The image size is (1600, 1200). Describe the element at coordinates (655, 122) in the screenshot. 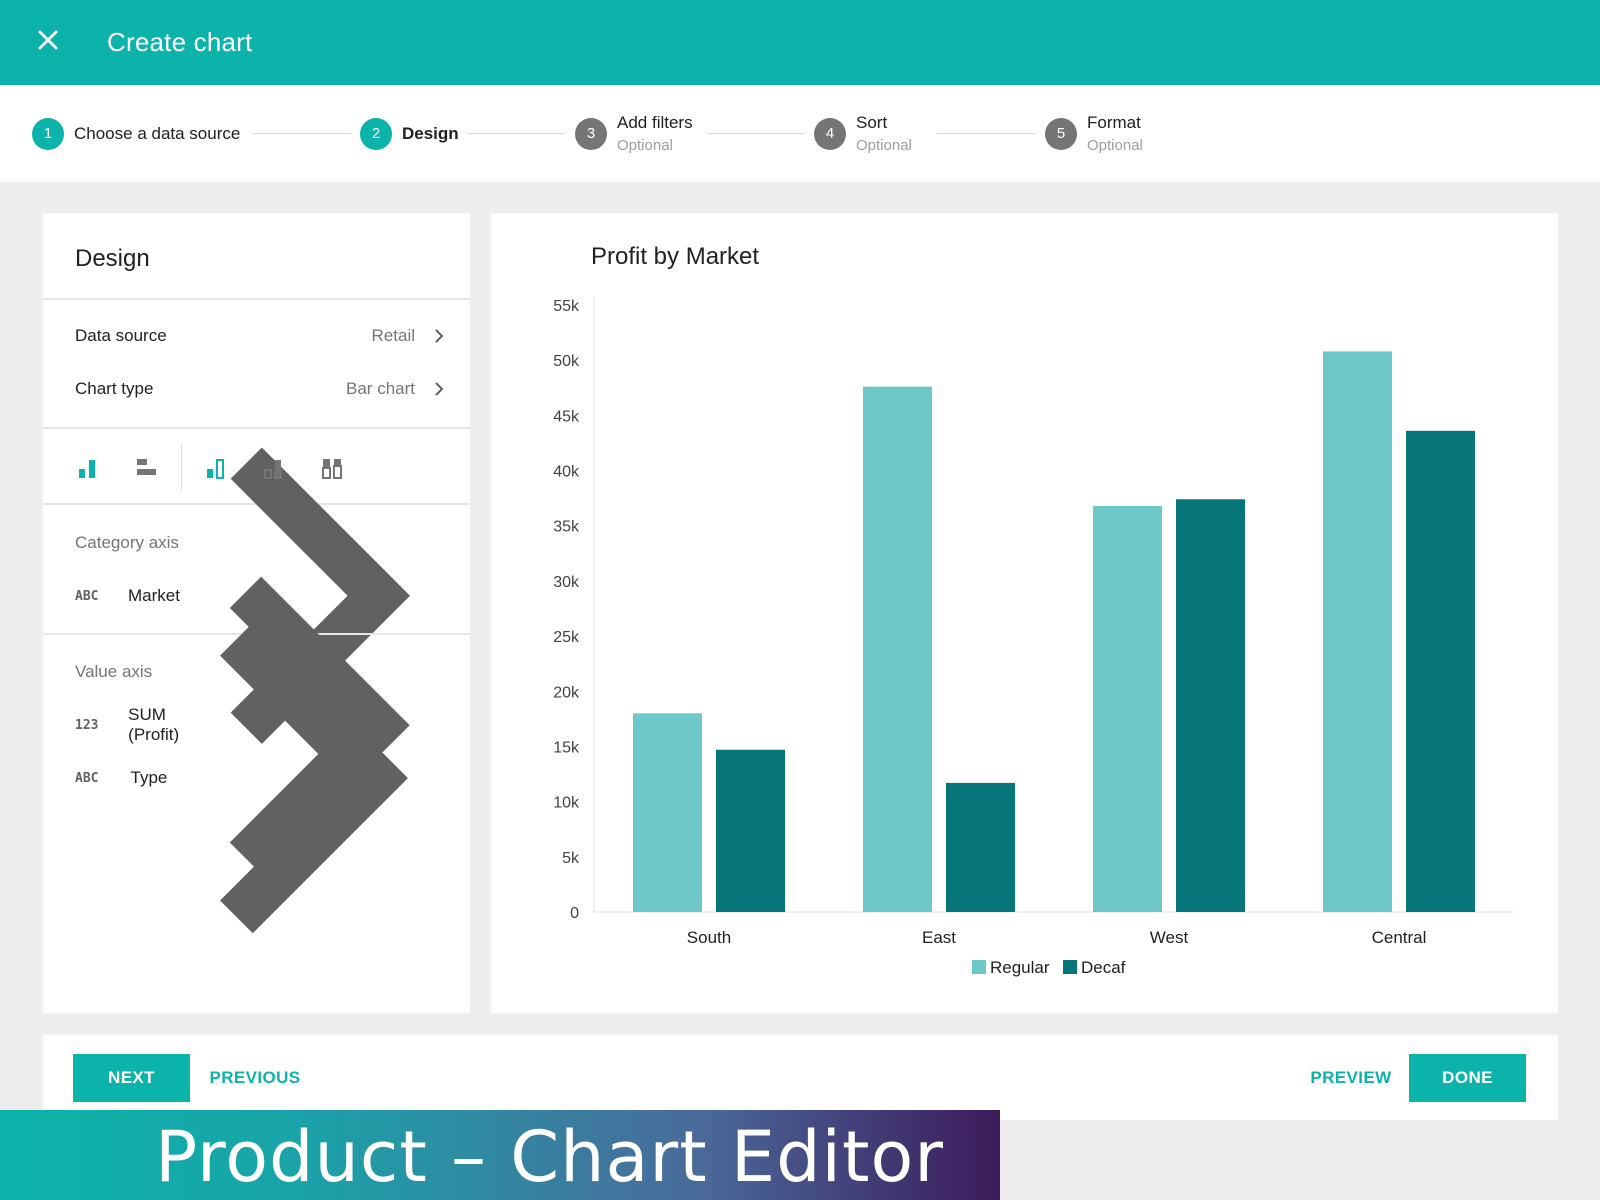

I see `step-label: Add filters` at that location.